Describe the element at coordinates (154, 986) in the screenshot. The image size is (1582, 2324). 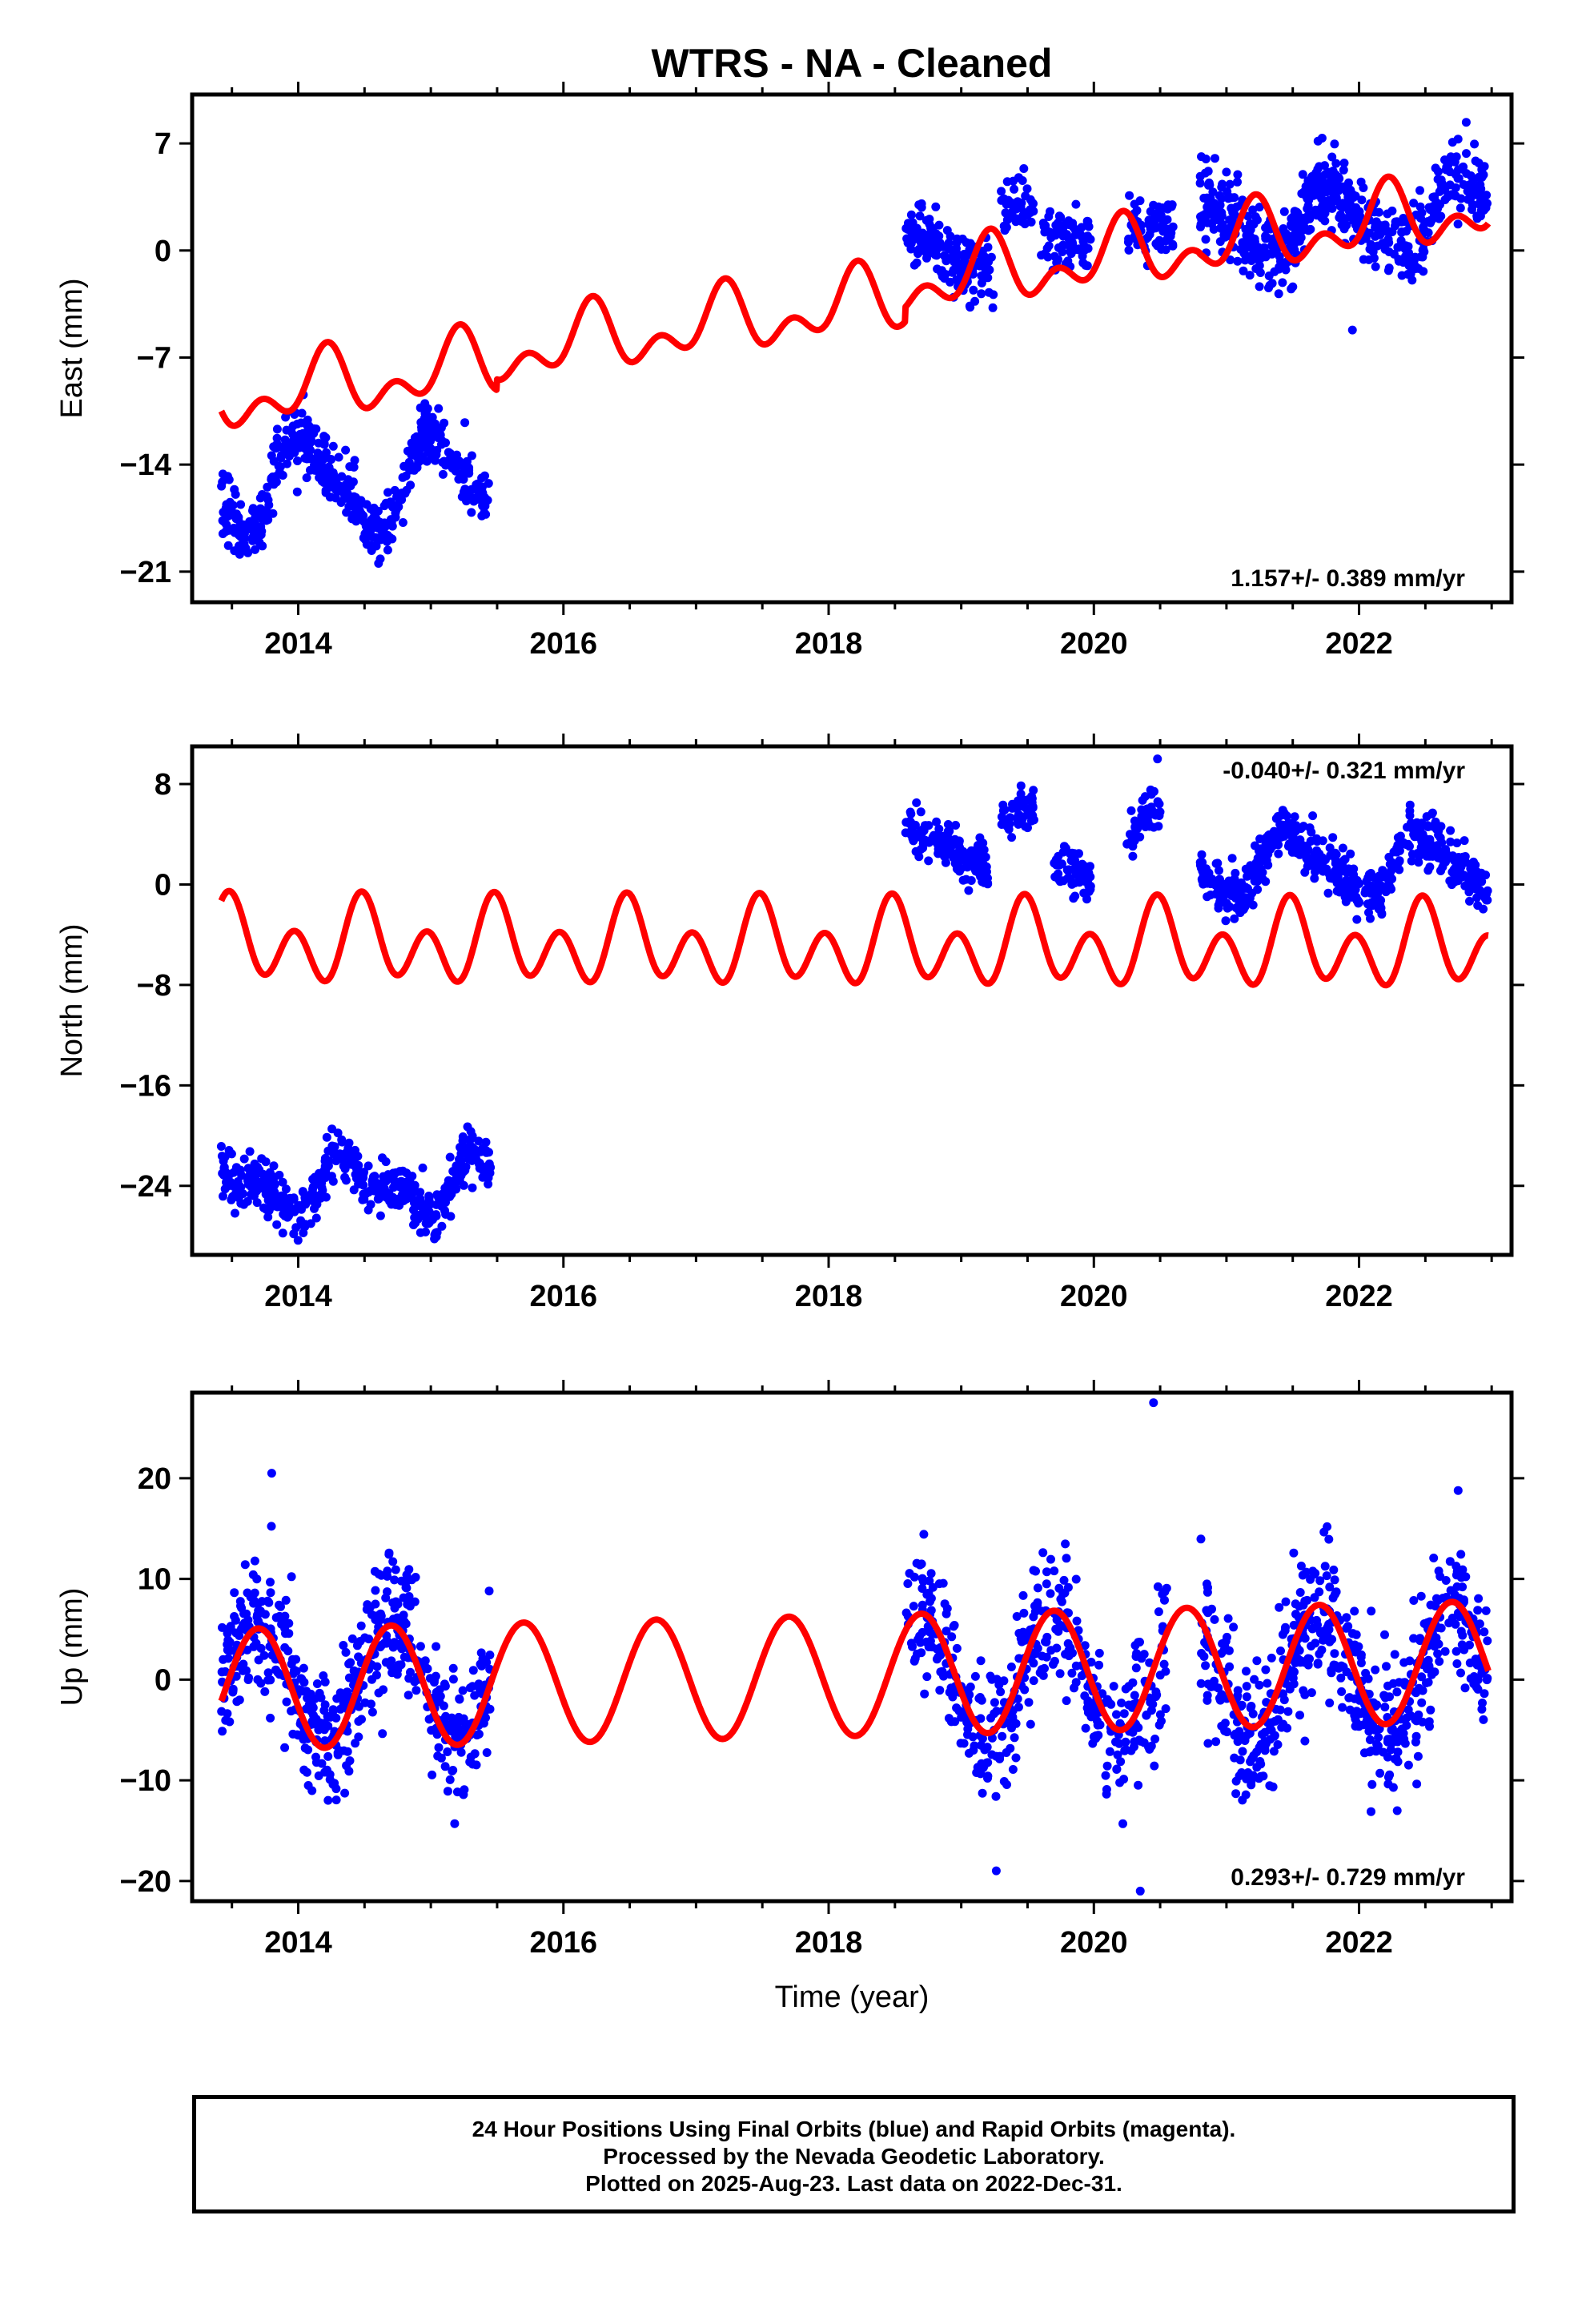
I see `y-tick-label: −8` at that location.